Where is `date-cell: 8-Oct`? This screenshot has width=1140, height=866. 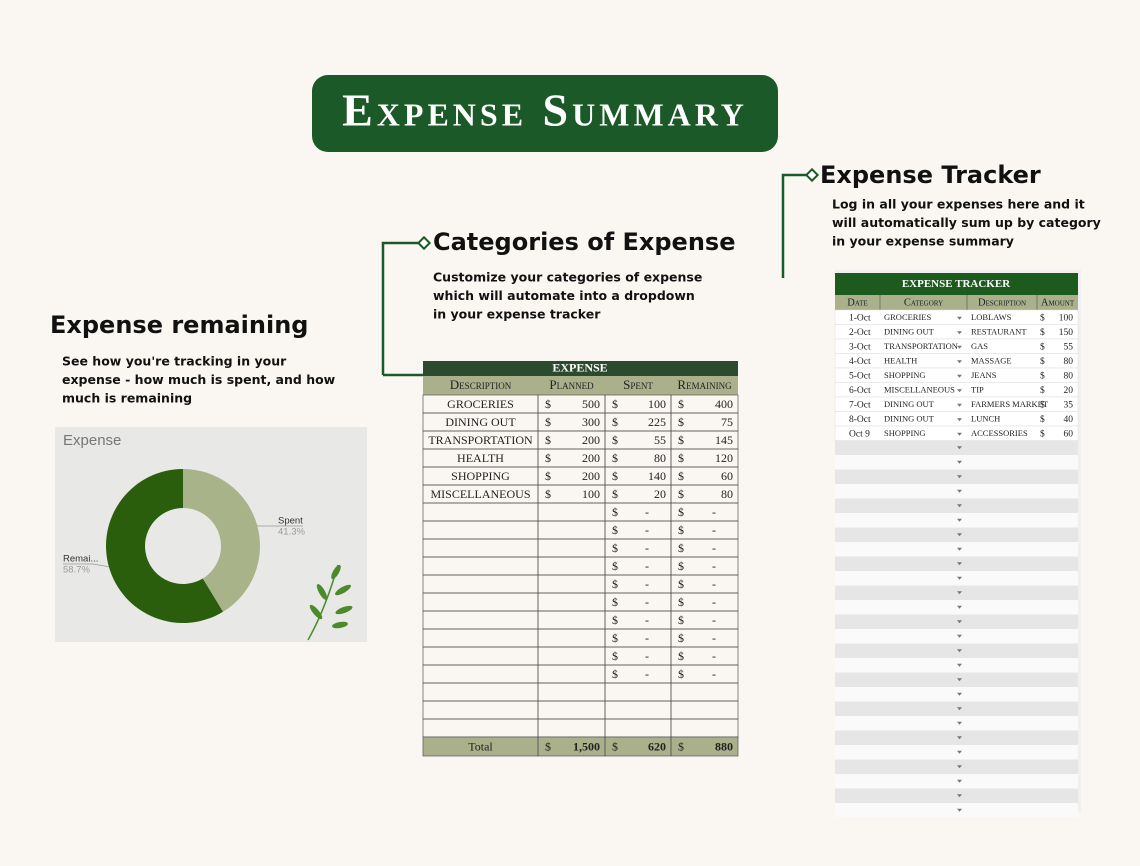
date-cell: 8-Oct is located at coordinates (860, 420).